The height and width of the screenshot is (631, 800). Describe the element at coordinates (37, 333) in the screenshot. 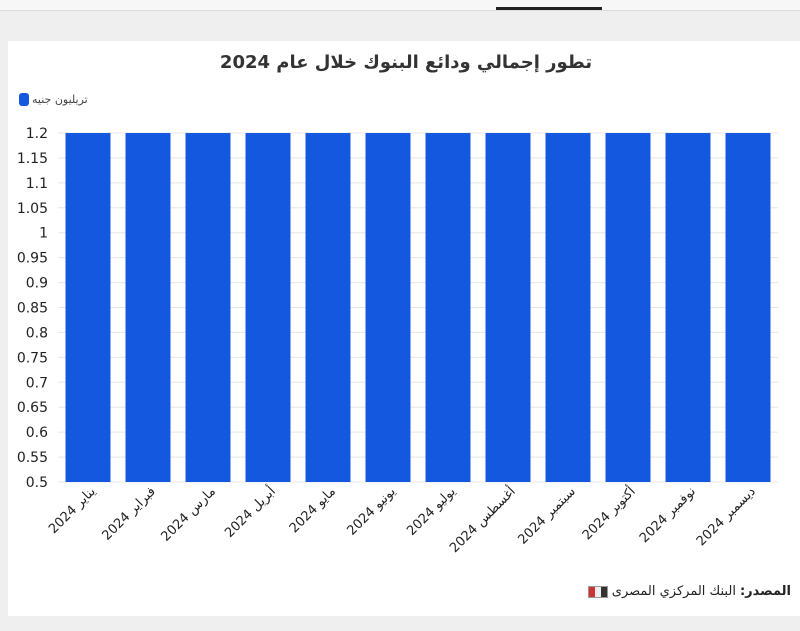

I see `y-tick-label: 0.8` at that location.